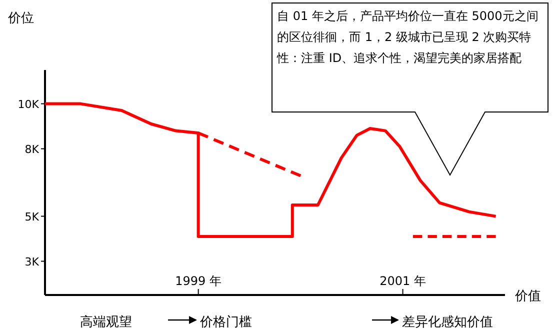  What do you see at coordinates (447, 322) in the screenshot?
I see `text: 差异化感知价值` at bounding box center [447, 322].